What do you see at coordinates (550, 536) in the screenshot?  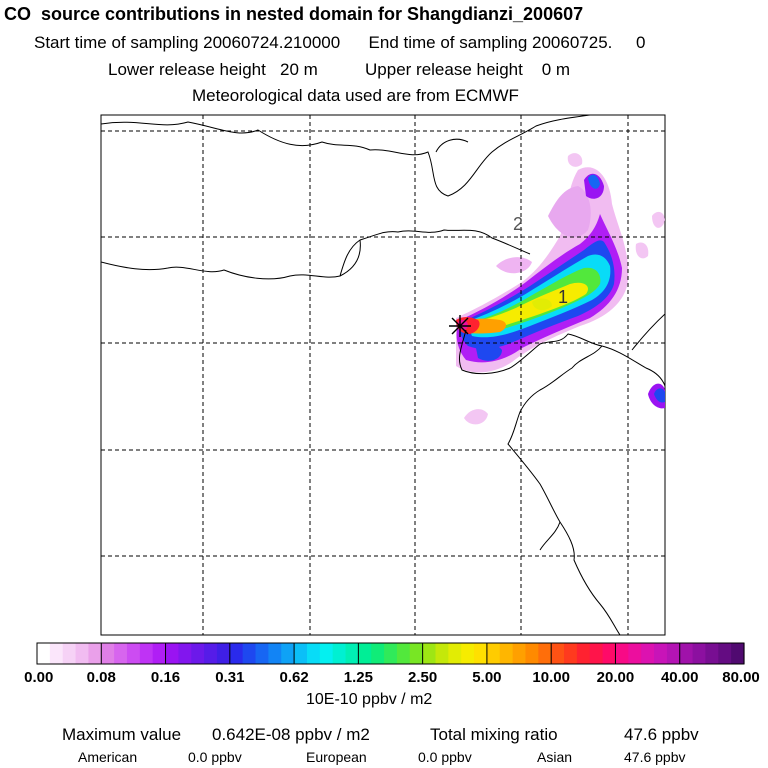 I see `coastline-inlet` at bounding box center [550, 536].